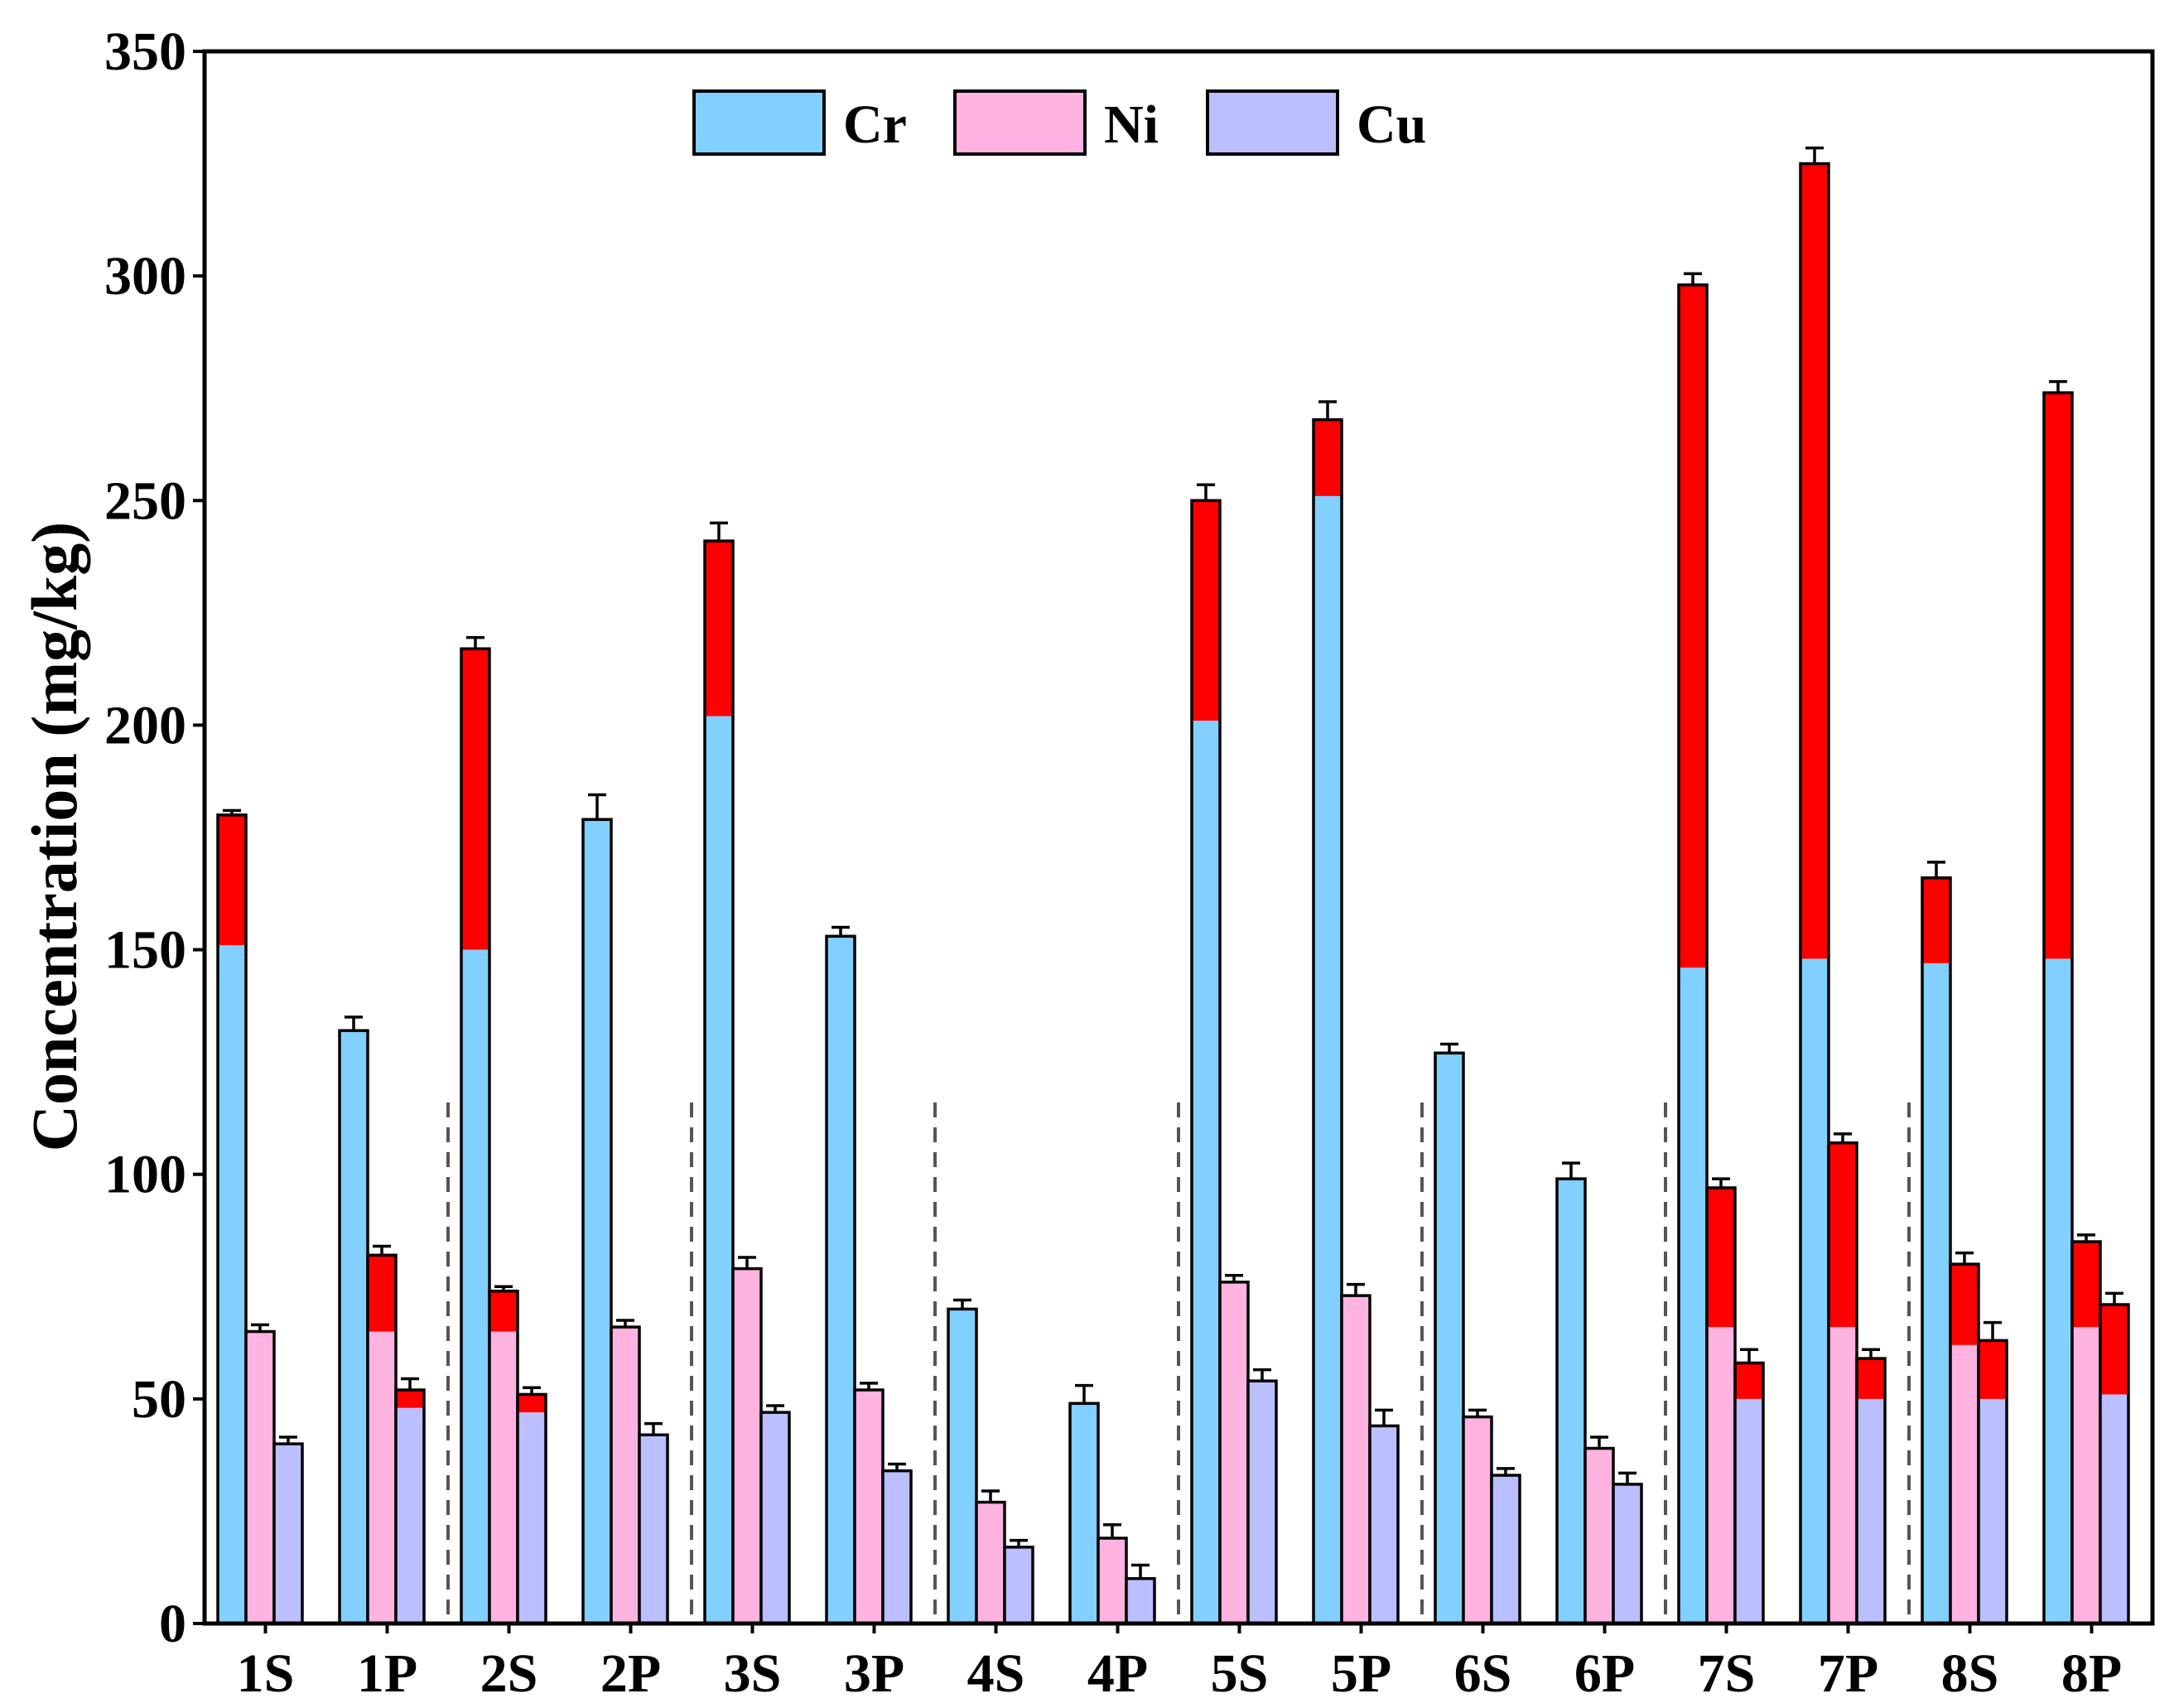 The image size is (2174, 1708). I want to click on bar-ni-5P, so click(1356, 1459).